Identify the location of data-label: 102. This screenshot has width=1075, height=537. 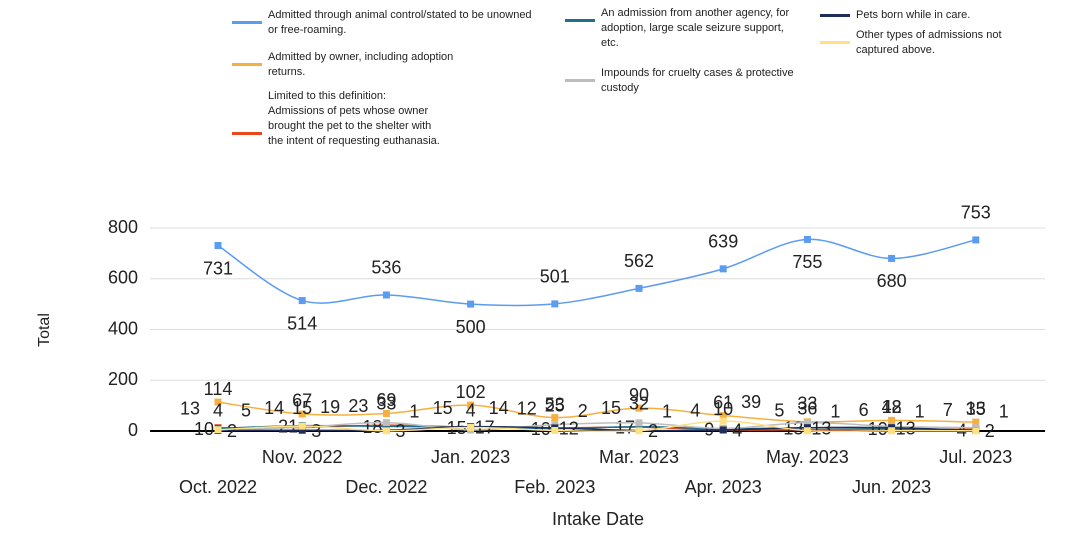
(471, 392).